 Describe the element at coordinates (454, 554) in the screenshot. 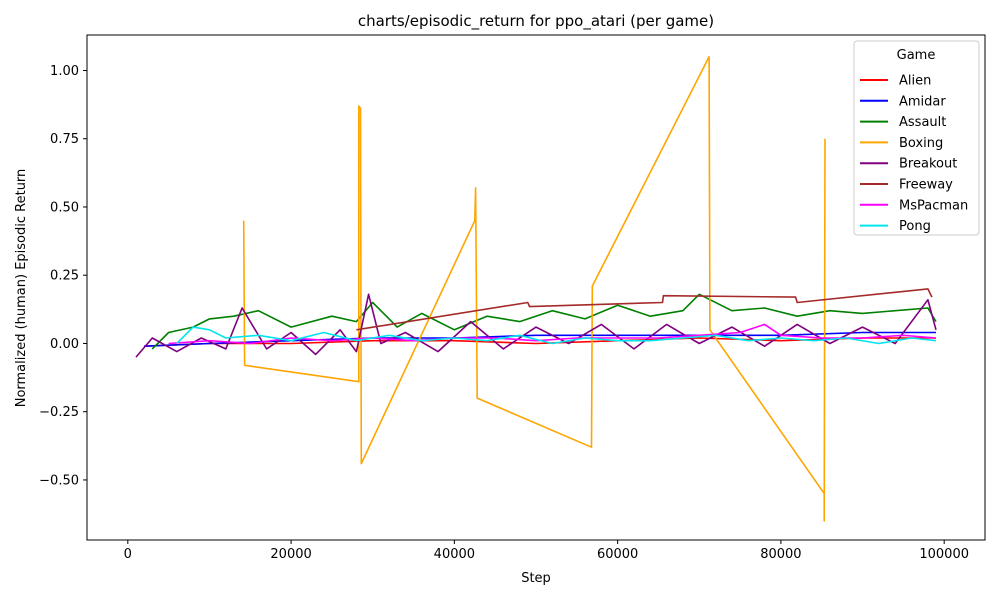

I see `x-tick-label: 40000` at that location.